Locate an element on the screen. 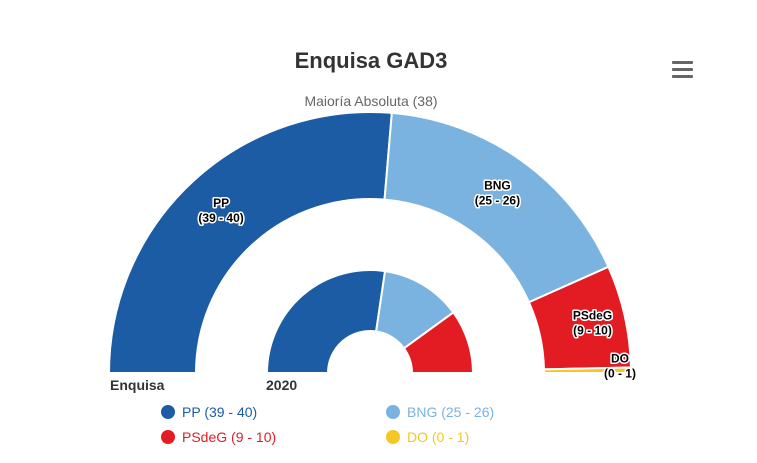 This screenshot has height=463, width=757. legend-item-bng: BNG (25 - 26) is located at coordinates (440, 412).